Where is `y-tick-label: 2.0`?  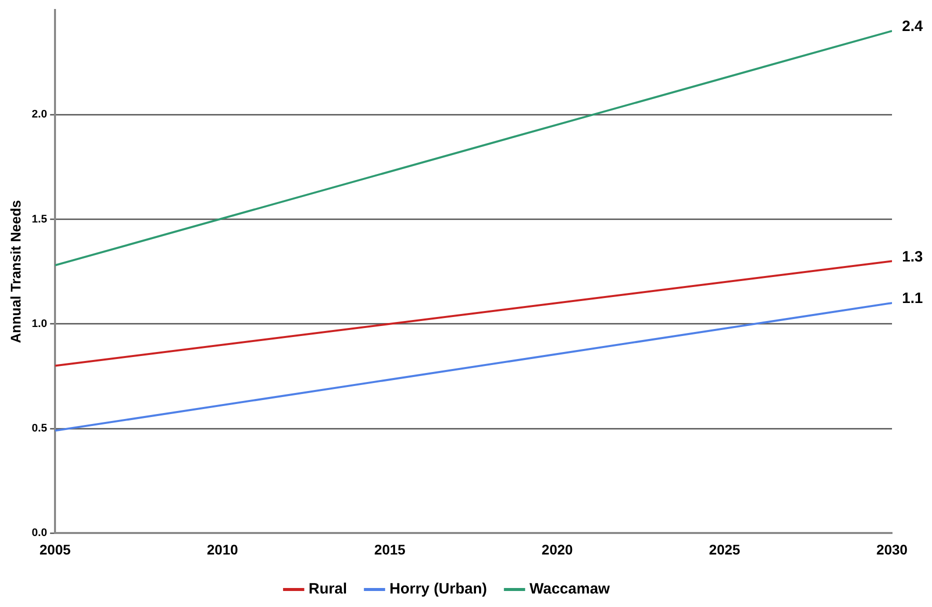 y-tick-label: 2.0 is located at coordinates (40, 114).